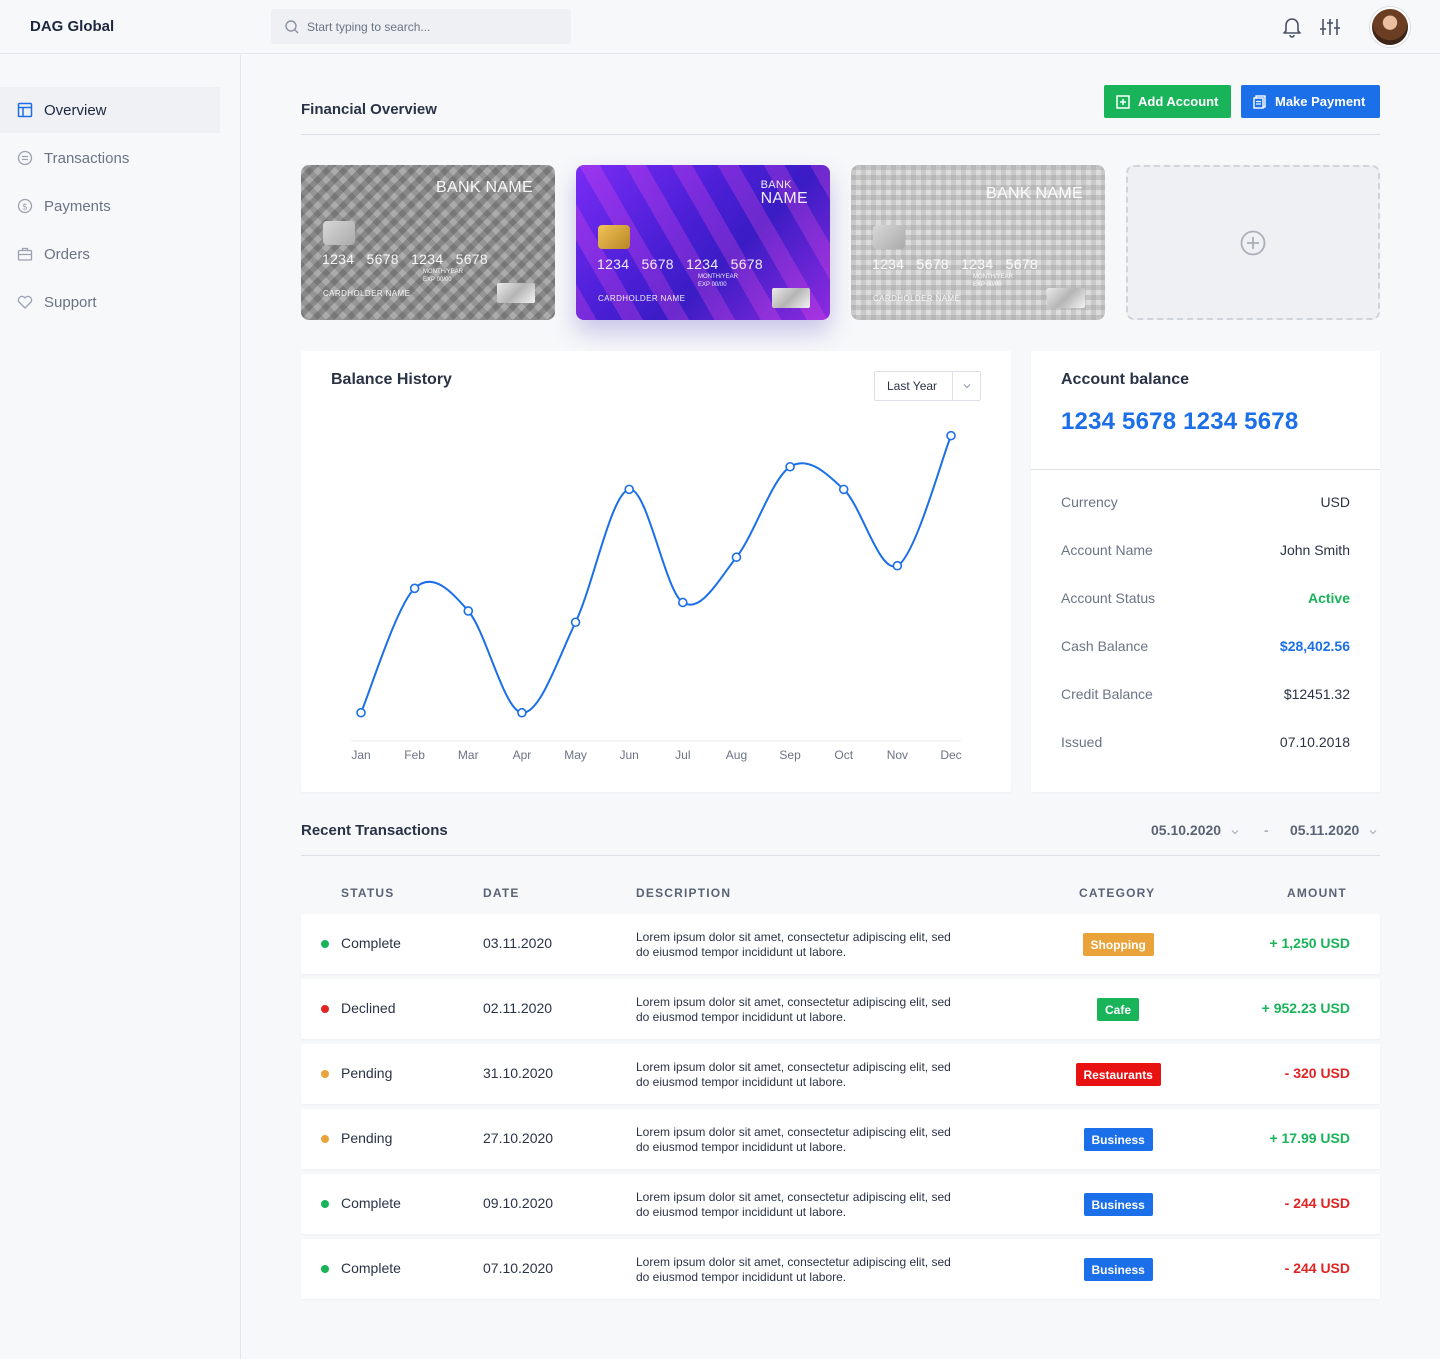 The image size is (1440, 1359). I want to click on search-input, so click(432, 26).